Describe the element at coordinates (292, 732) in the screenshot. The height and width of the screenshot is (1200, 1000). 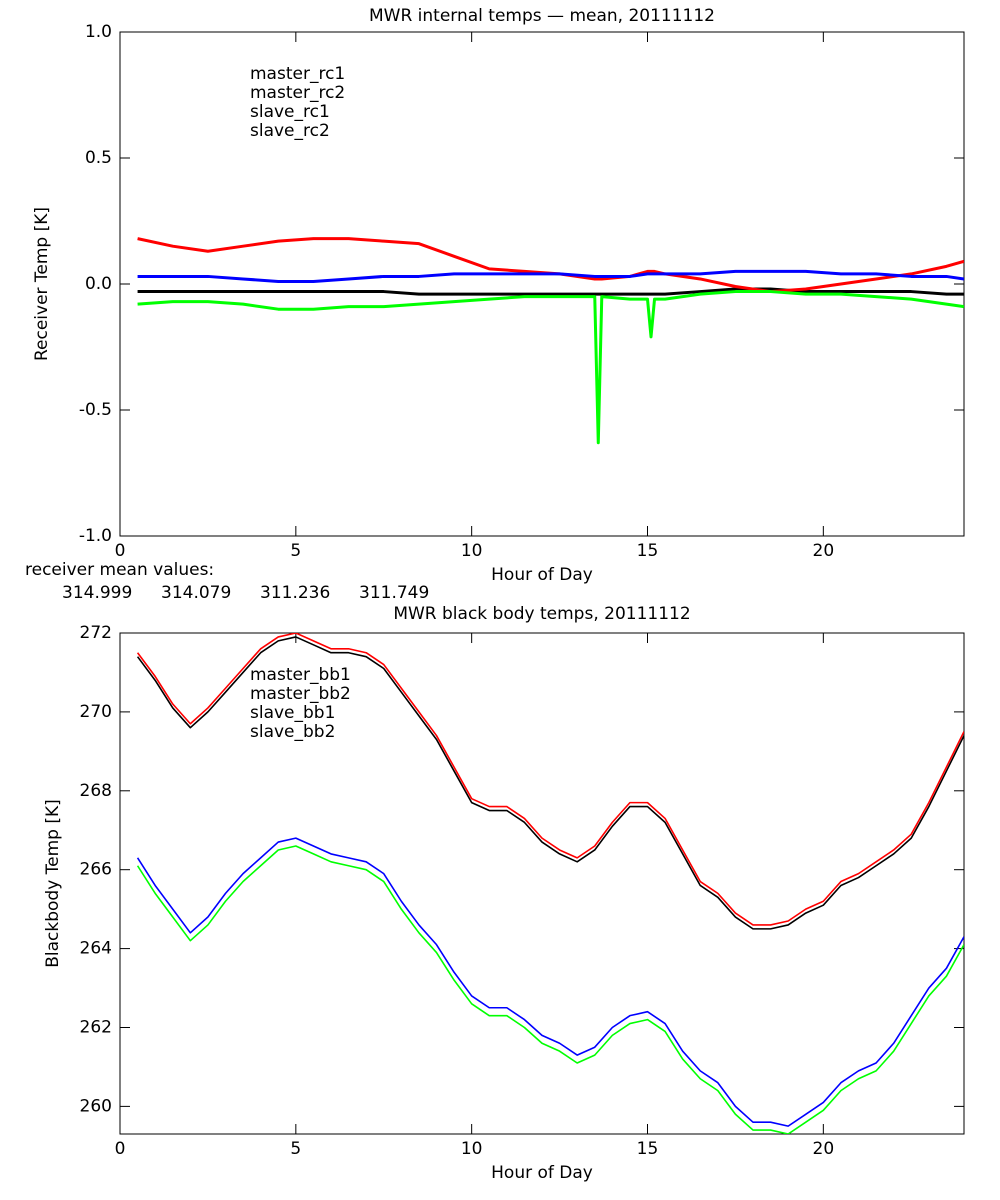
I see `legend-entry: slave_bb2` at that location.